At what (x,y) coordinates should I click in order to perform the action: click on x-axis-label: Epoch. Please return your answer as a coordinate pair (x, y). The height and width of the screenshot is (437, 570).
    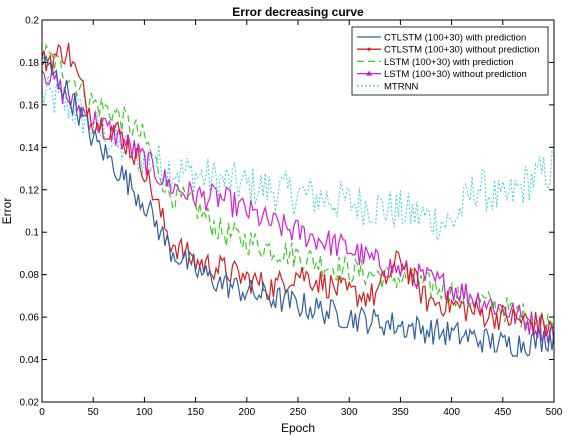
    Looking at the image, I should click on (298, 428).